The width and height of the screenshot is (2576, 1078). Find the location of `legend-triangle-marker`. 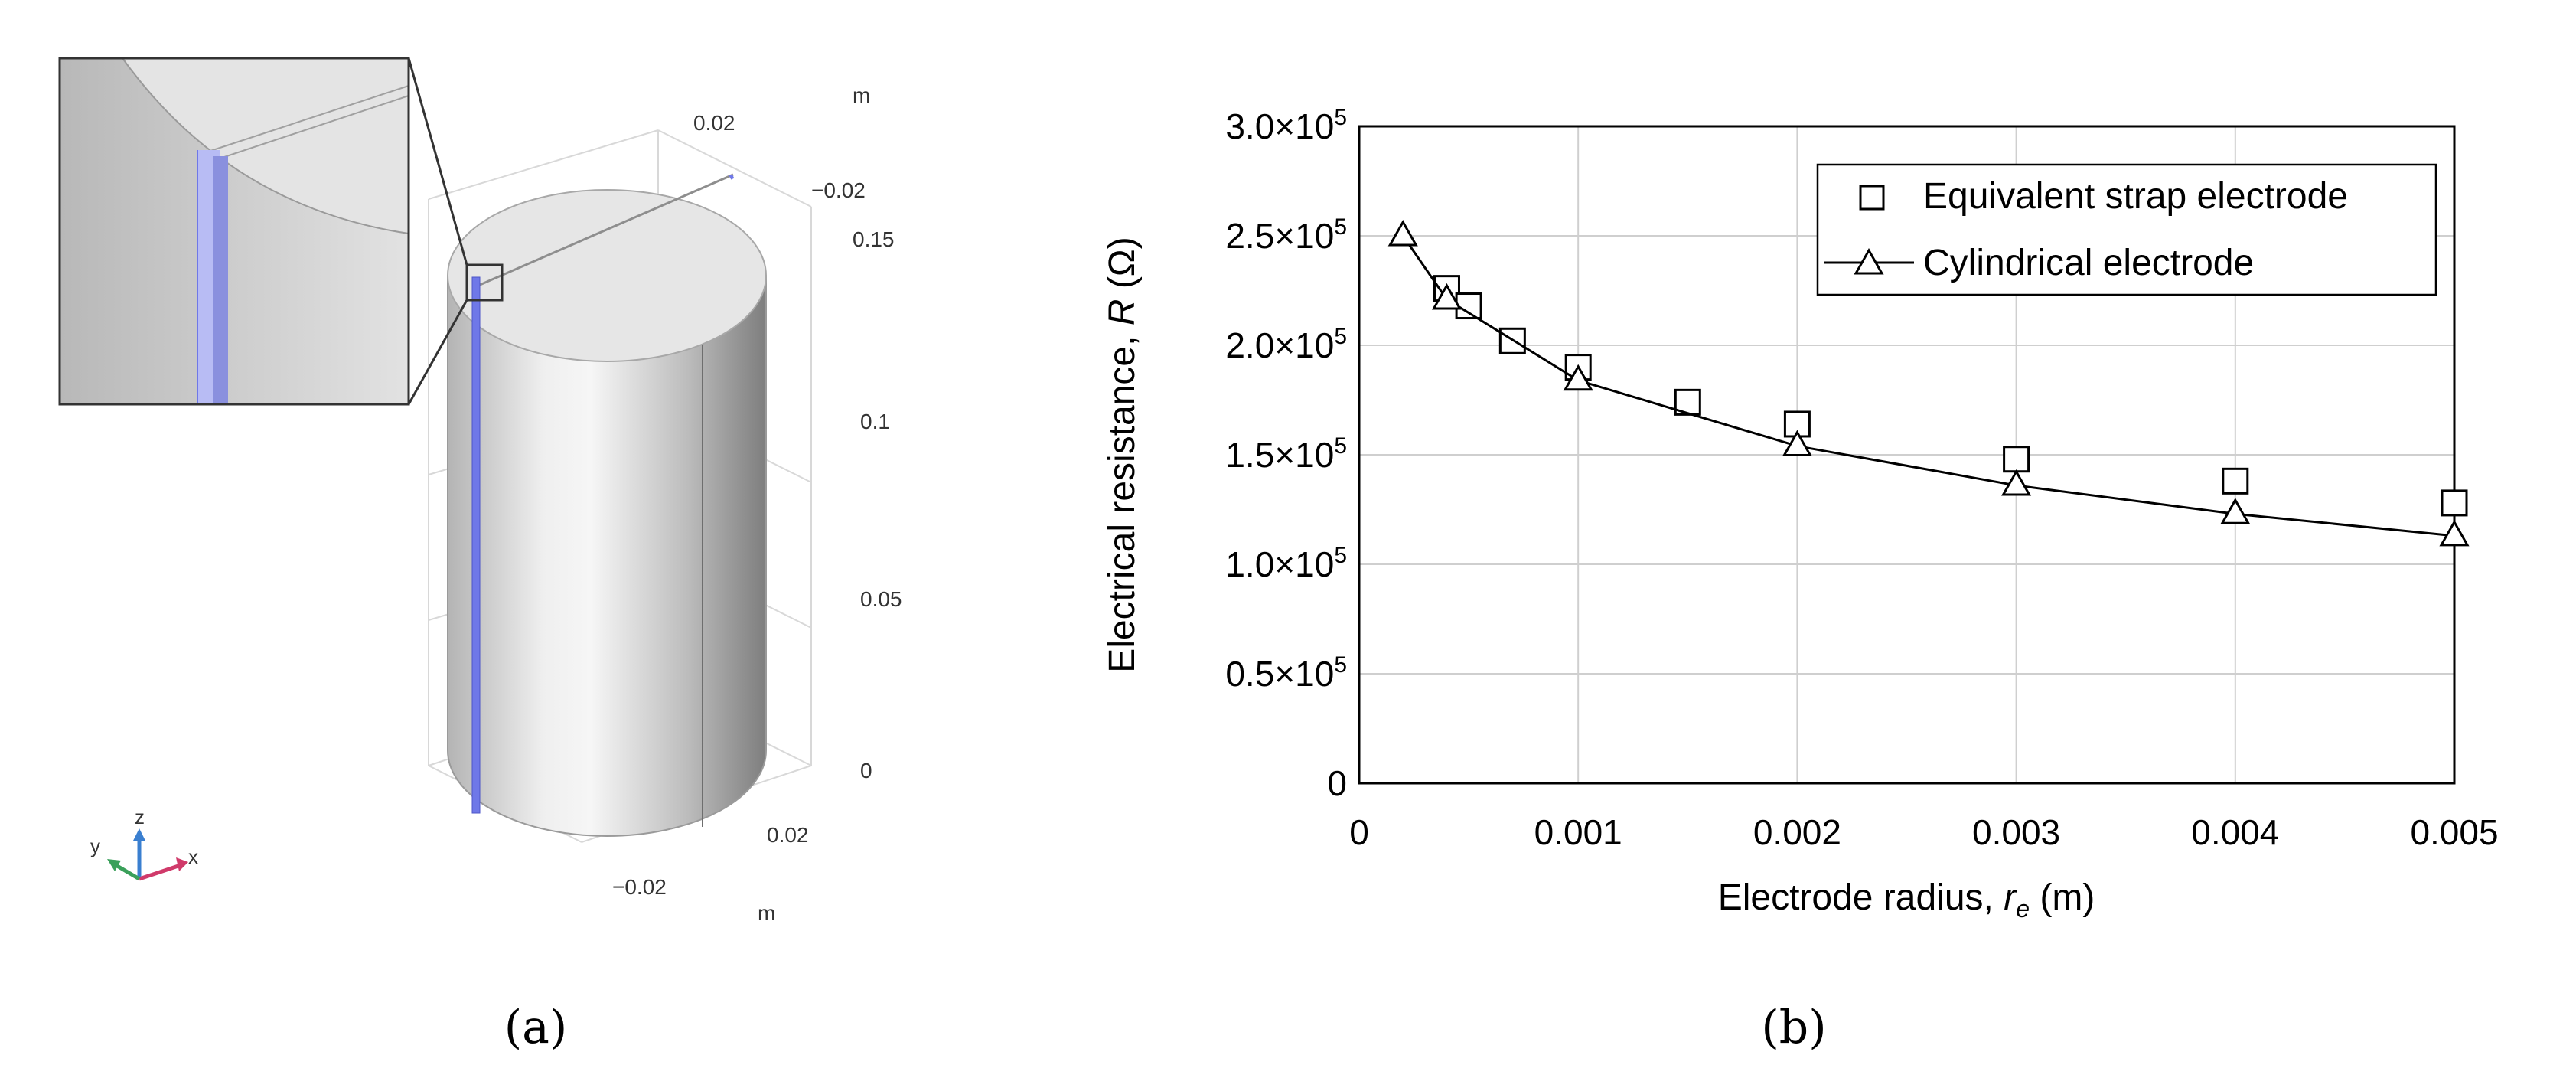

legend-triangle-marker is located at coordinates (1869, 261).